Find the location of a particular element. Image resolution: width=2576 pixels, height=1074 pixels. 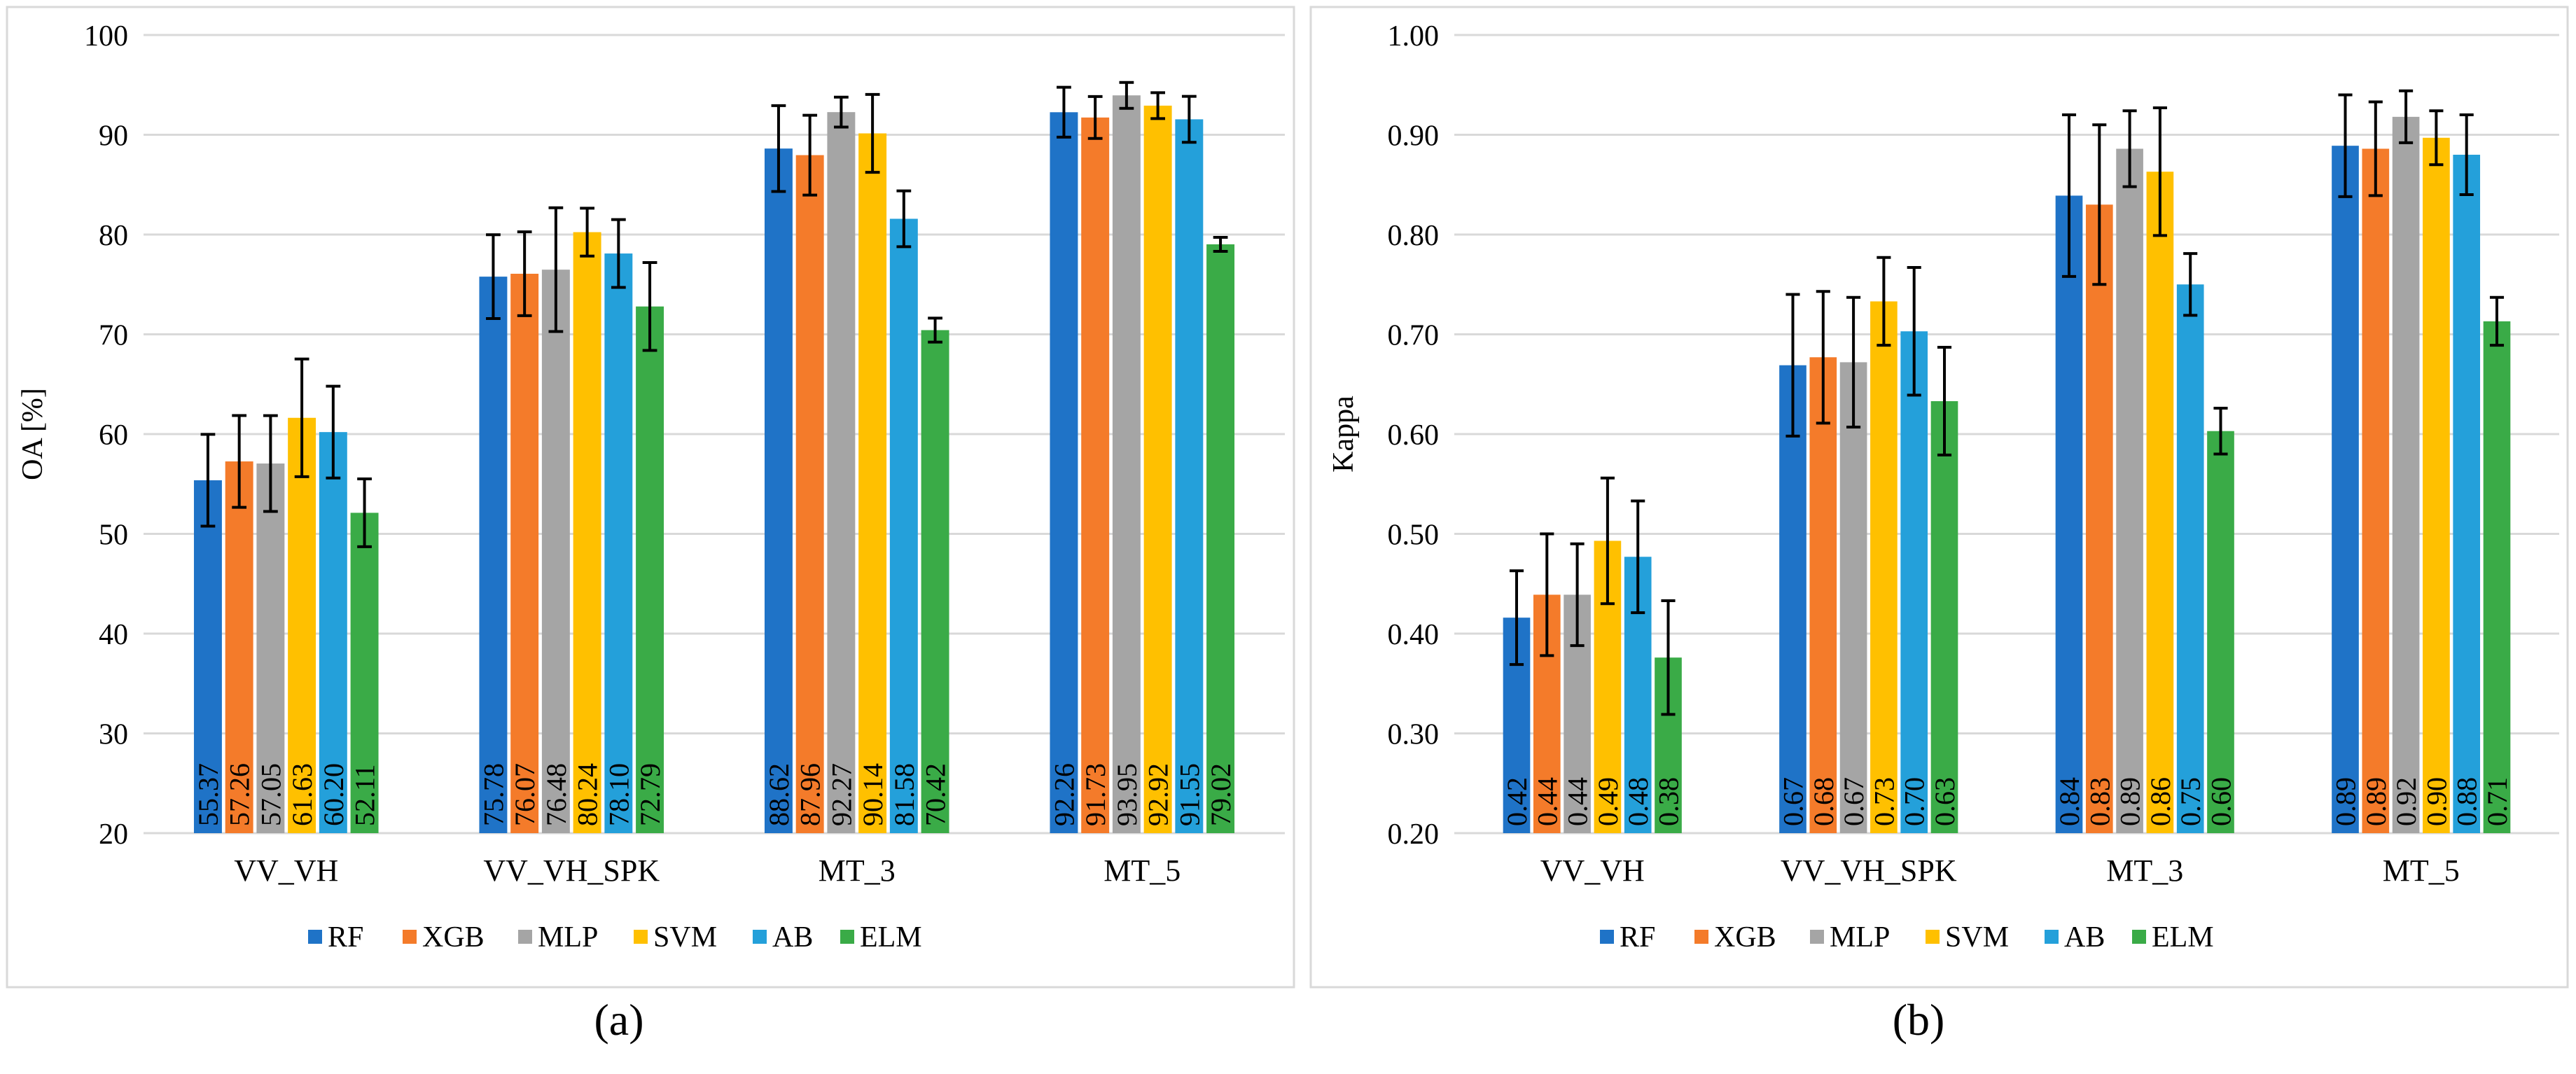

y-tick-label: 0.20 is located at coordinates (1414, 835).